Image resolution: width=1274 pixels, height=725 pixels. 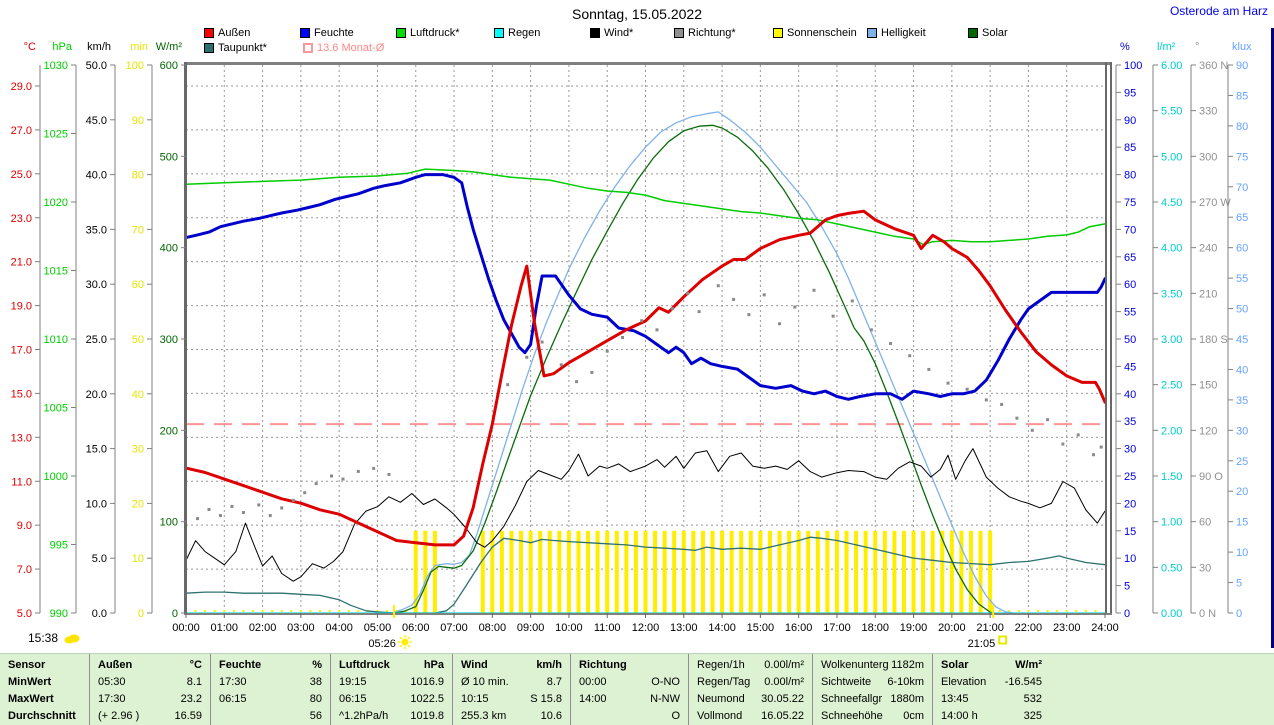 What do you see at coordinates (188, 716) in the screenshot?
I see `table-cell-value: 16.59` at bounding box center [188, 716].